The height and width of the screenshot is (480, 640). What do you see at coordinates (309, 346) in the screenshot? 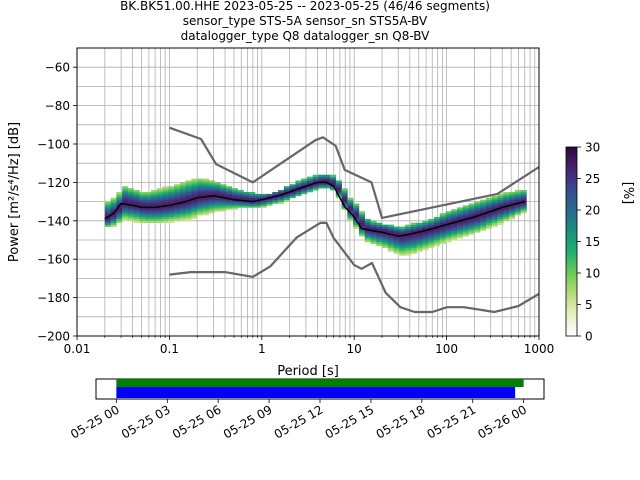
I see `x-axis-ticks: 0.01 0.1 1 10 100 1000` at bounding box center [309, 346].